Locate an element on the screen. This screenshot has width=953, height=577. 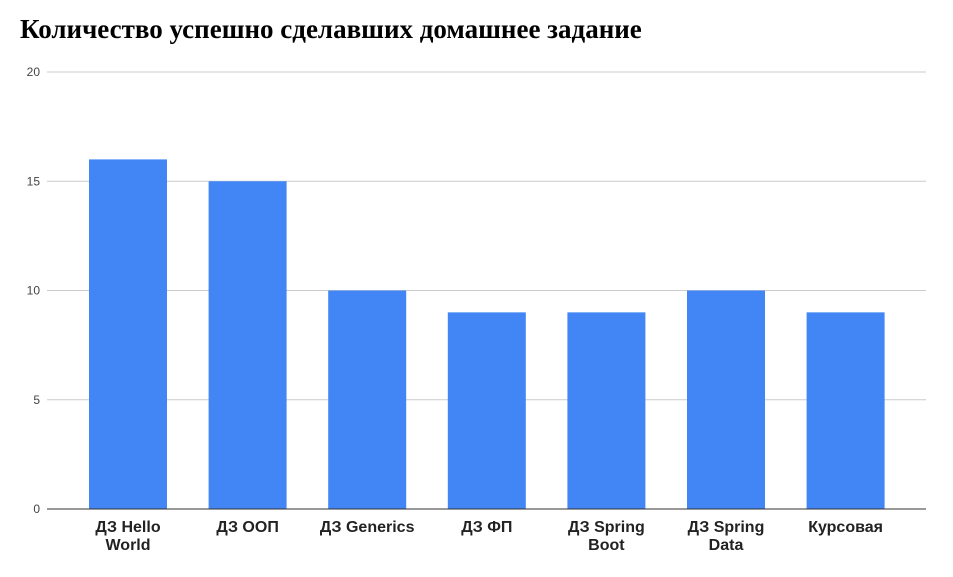
y-tick-label: 5 is located at coordinates (36, 400).